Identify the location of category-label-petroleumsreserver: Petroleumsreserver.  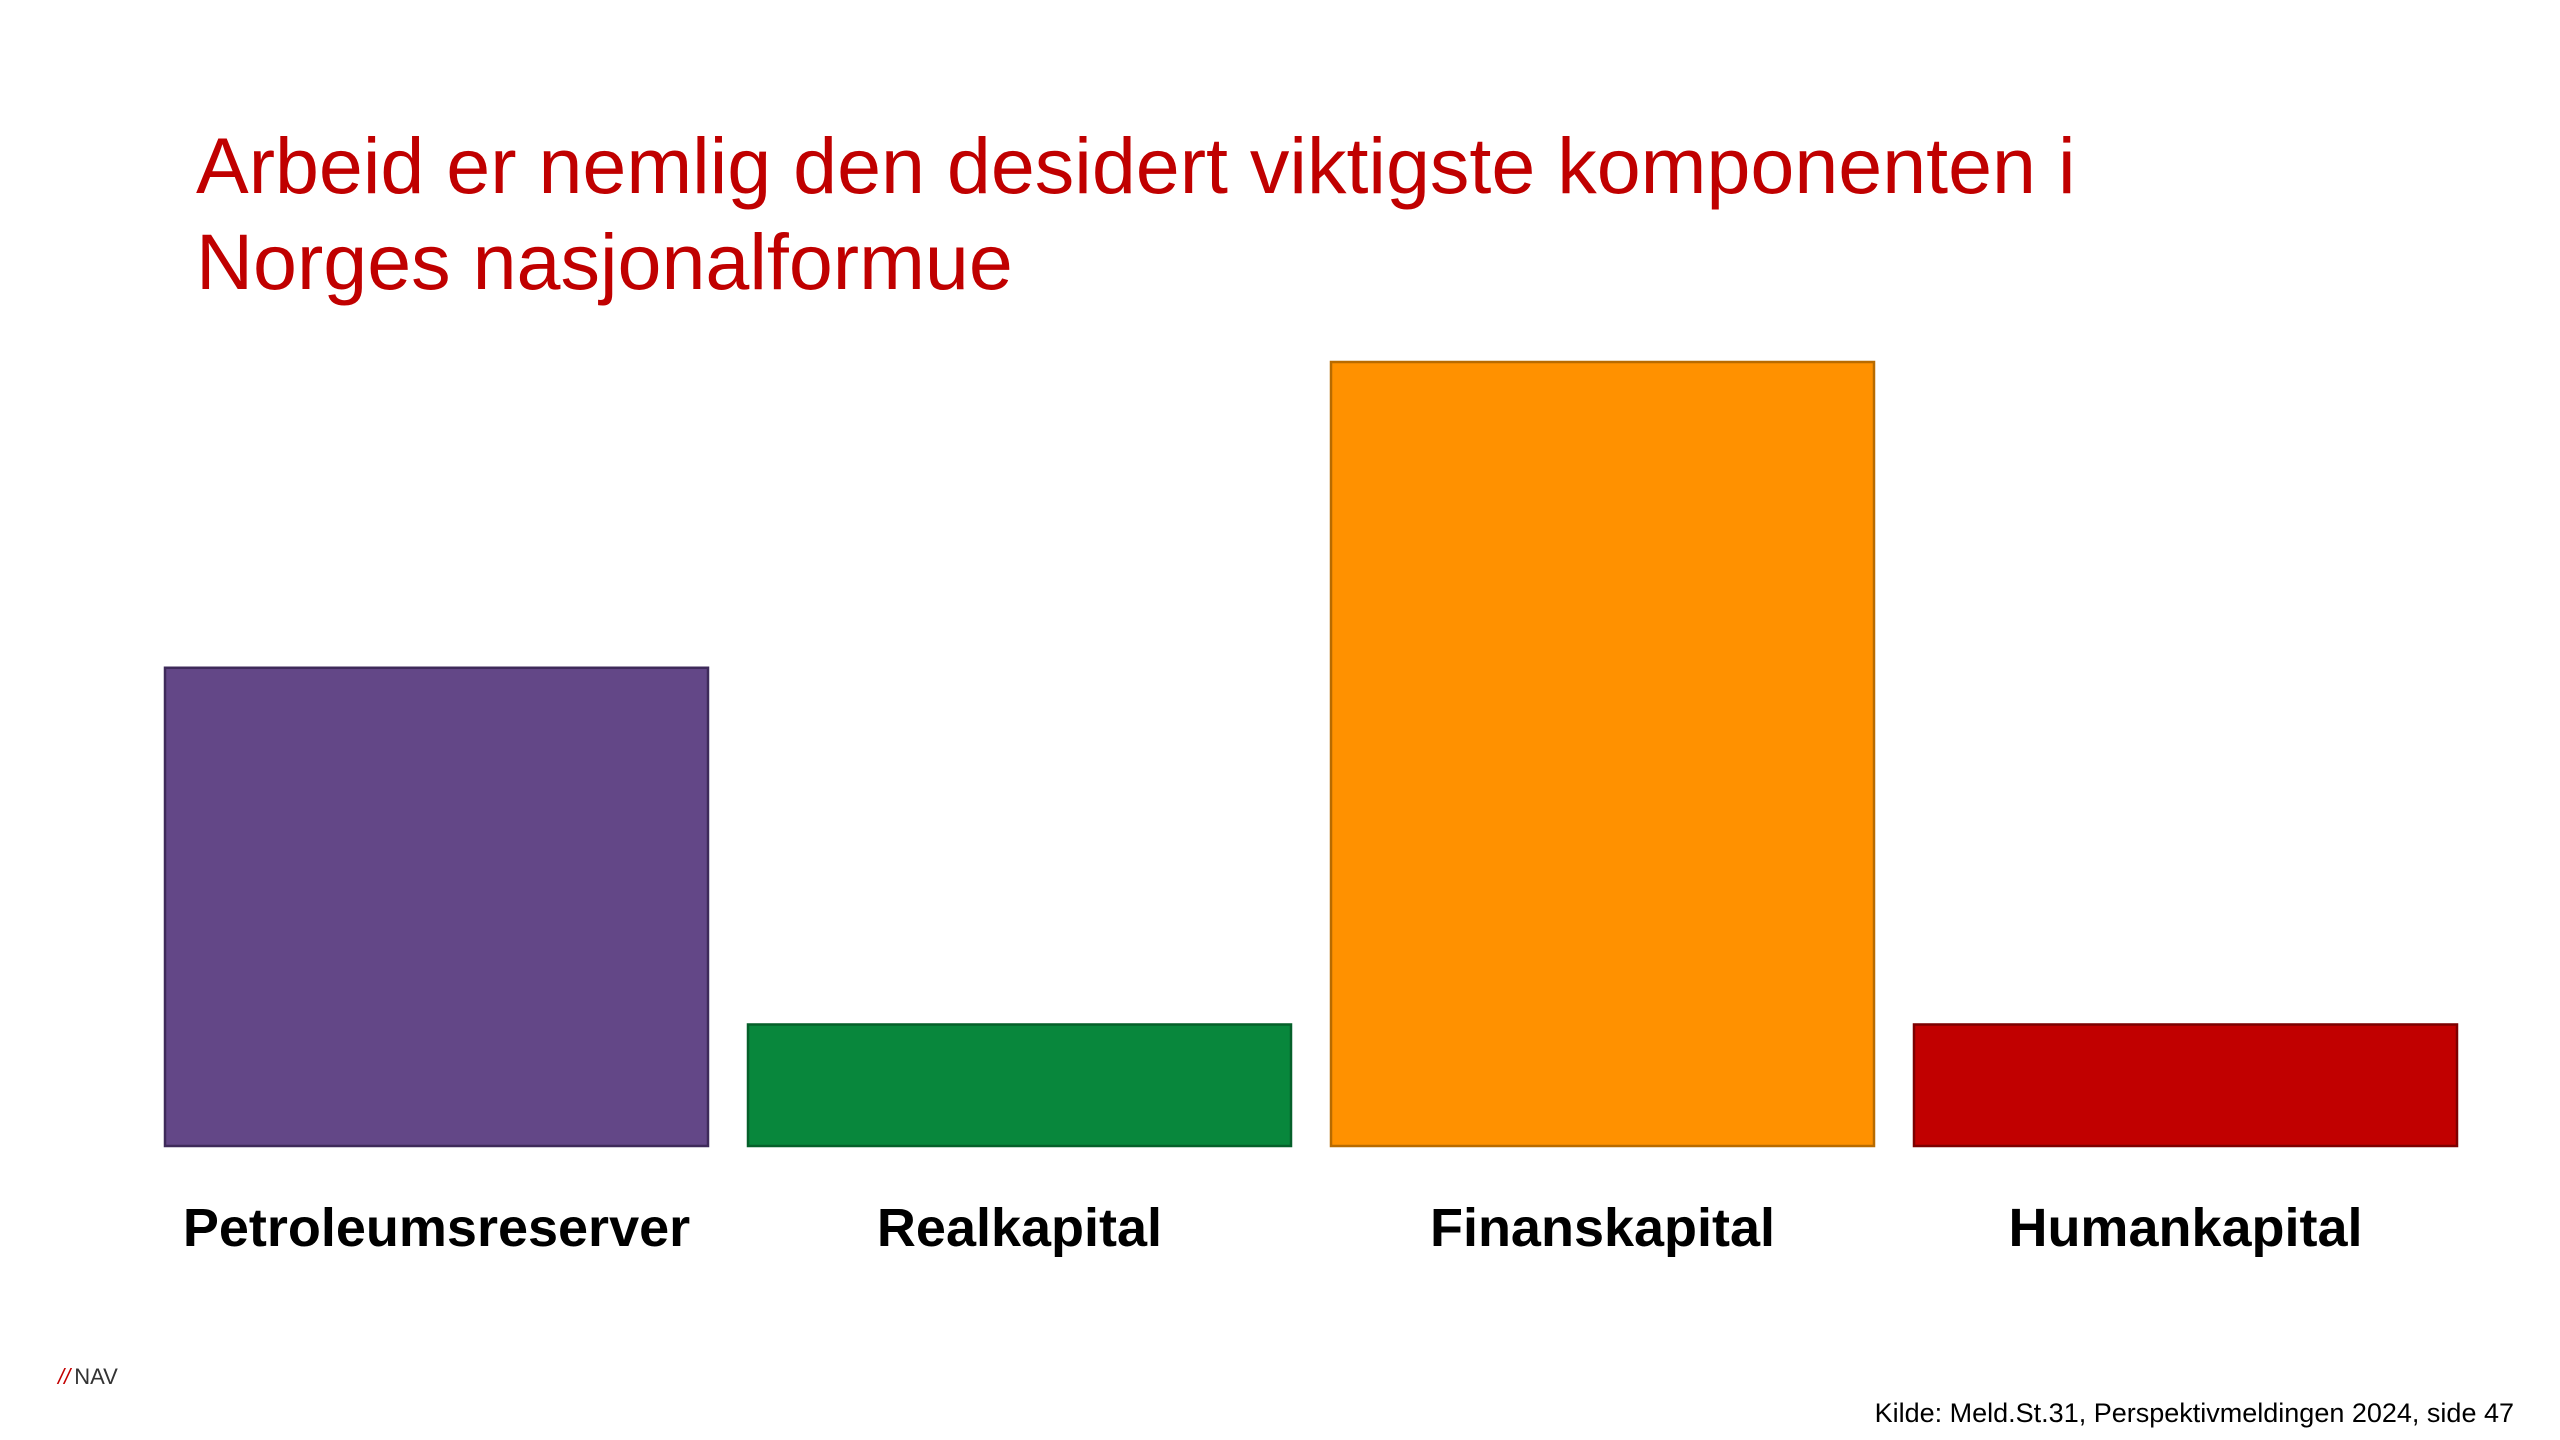
(436, 1228).